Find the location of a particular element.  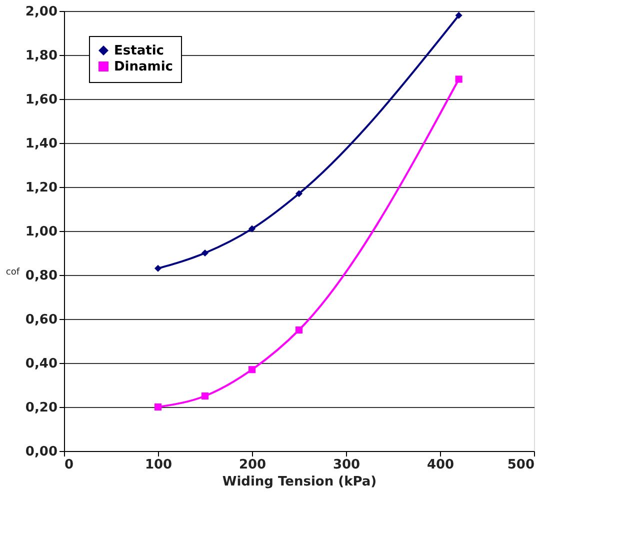

x-tick-label: 300 is located at coordinates (346, 465).